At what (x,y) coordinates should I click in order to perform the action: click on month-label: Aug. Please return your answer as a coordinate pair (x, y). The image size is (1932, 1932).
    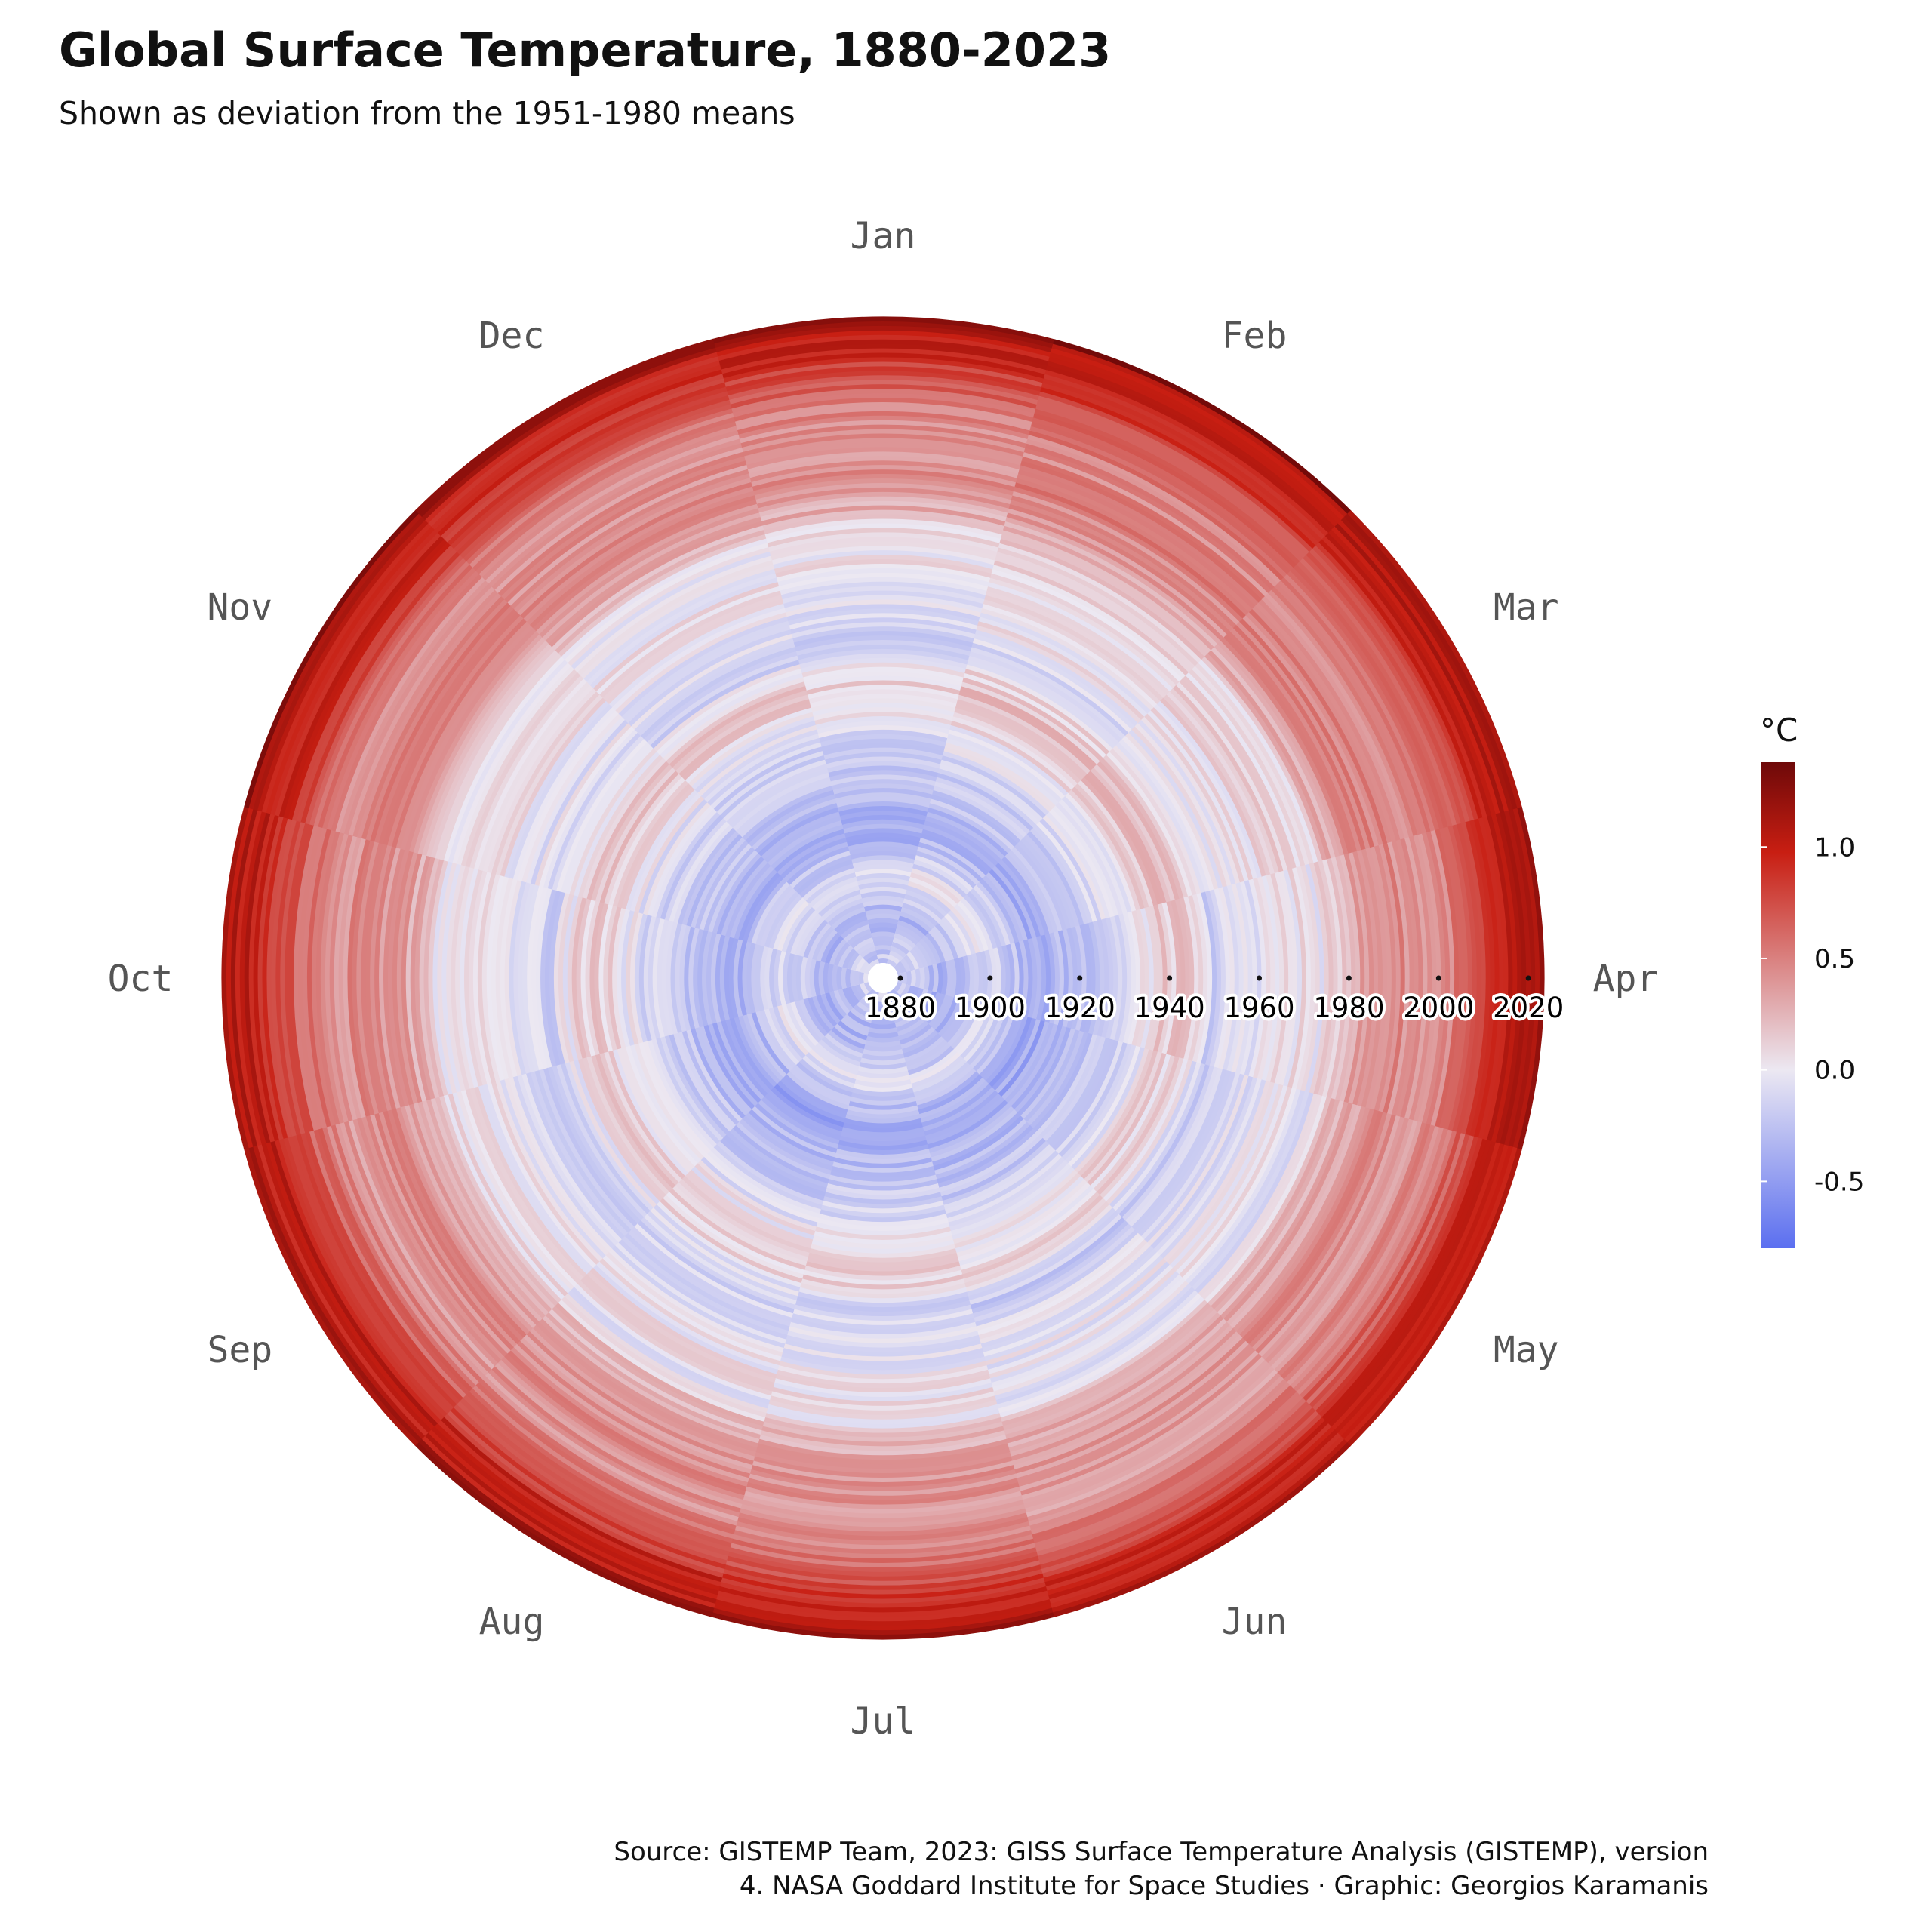
    Looking at the image, I should click on (512, 1622).